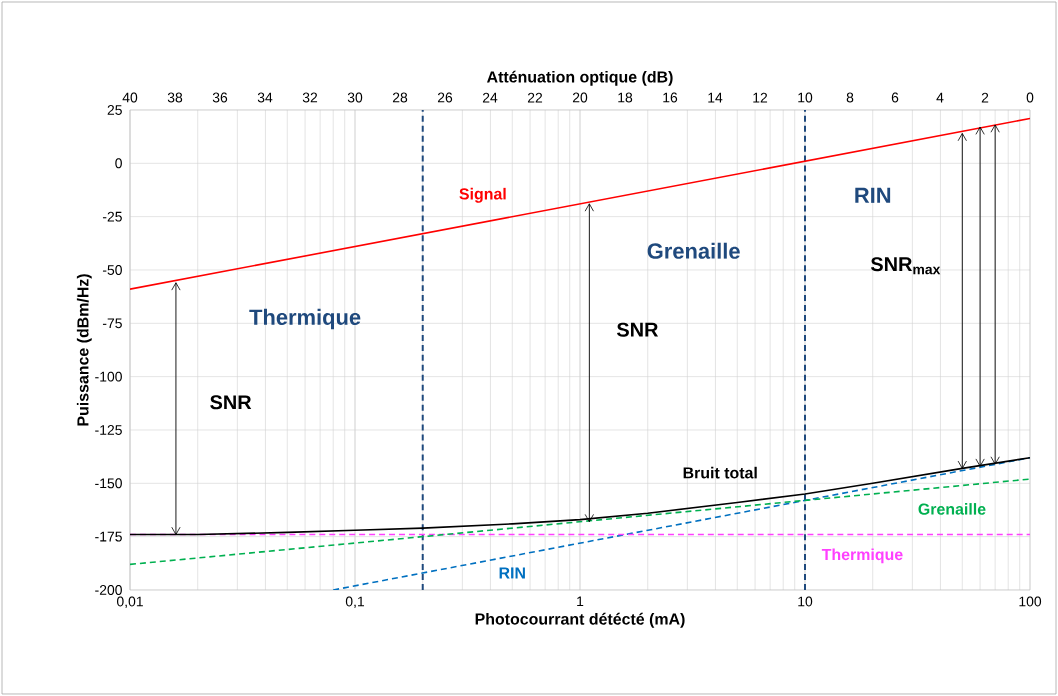 The height and width of the screenshot is (696, 1058). What do you see at coordinates (114, 110) in the screenshot?
I see `y-tick-label: 25` at bounding box center [114, 110].